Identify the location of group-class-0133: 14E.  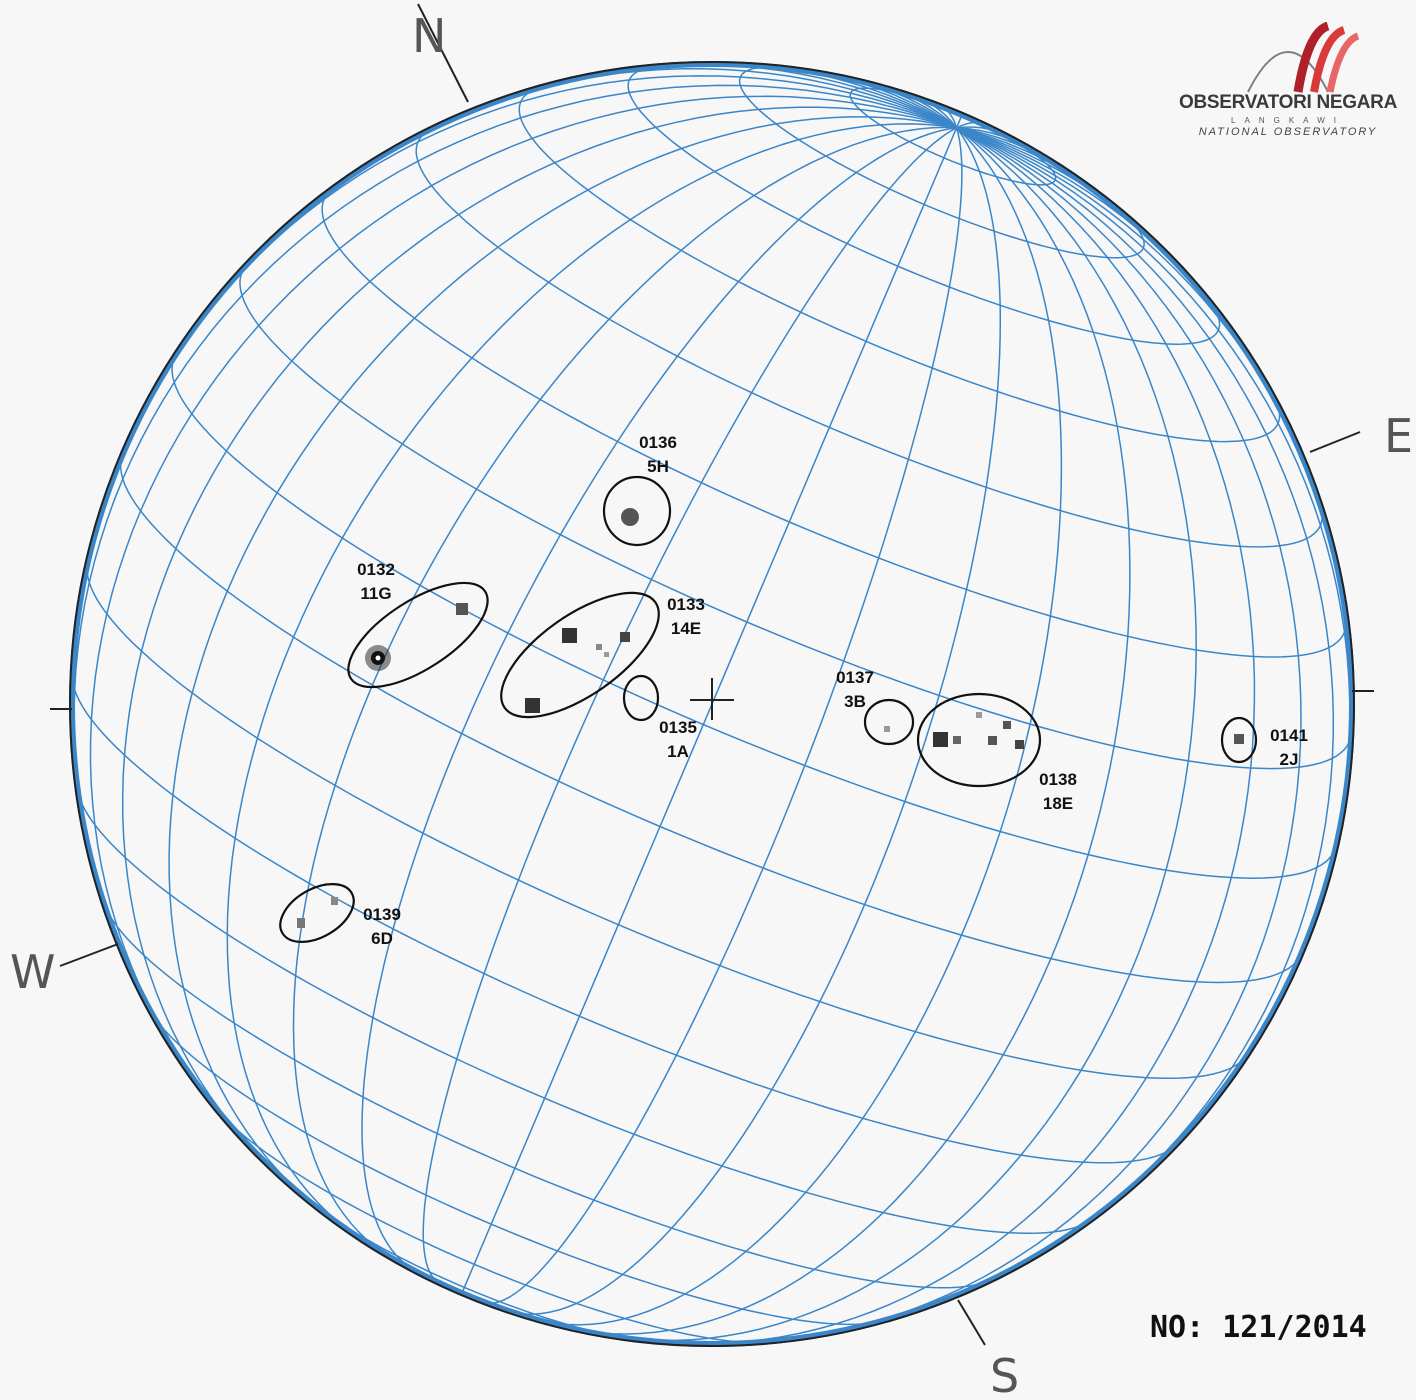
(686, 628).